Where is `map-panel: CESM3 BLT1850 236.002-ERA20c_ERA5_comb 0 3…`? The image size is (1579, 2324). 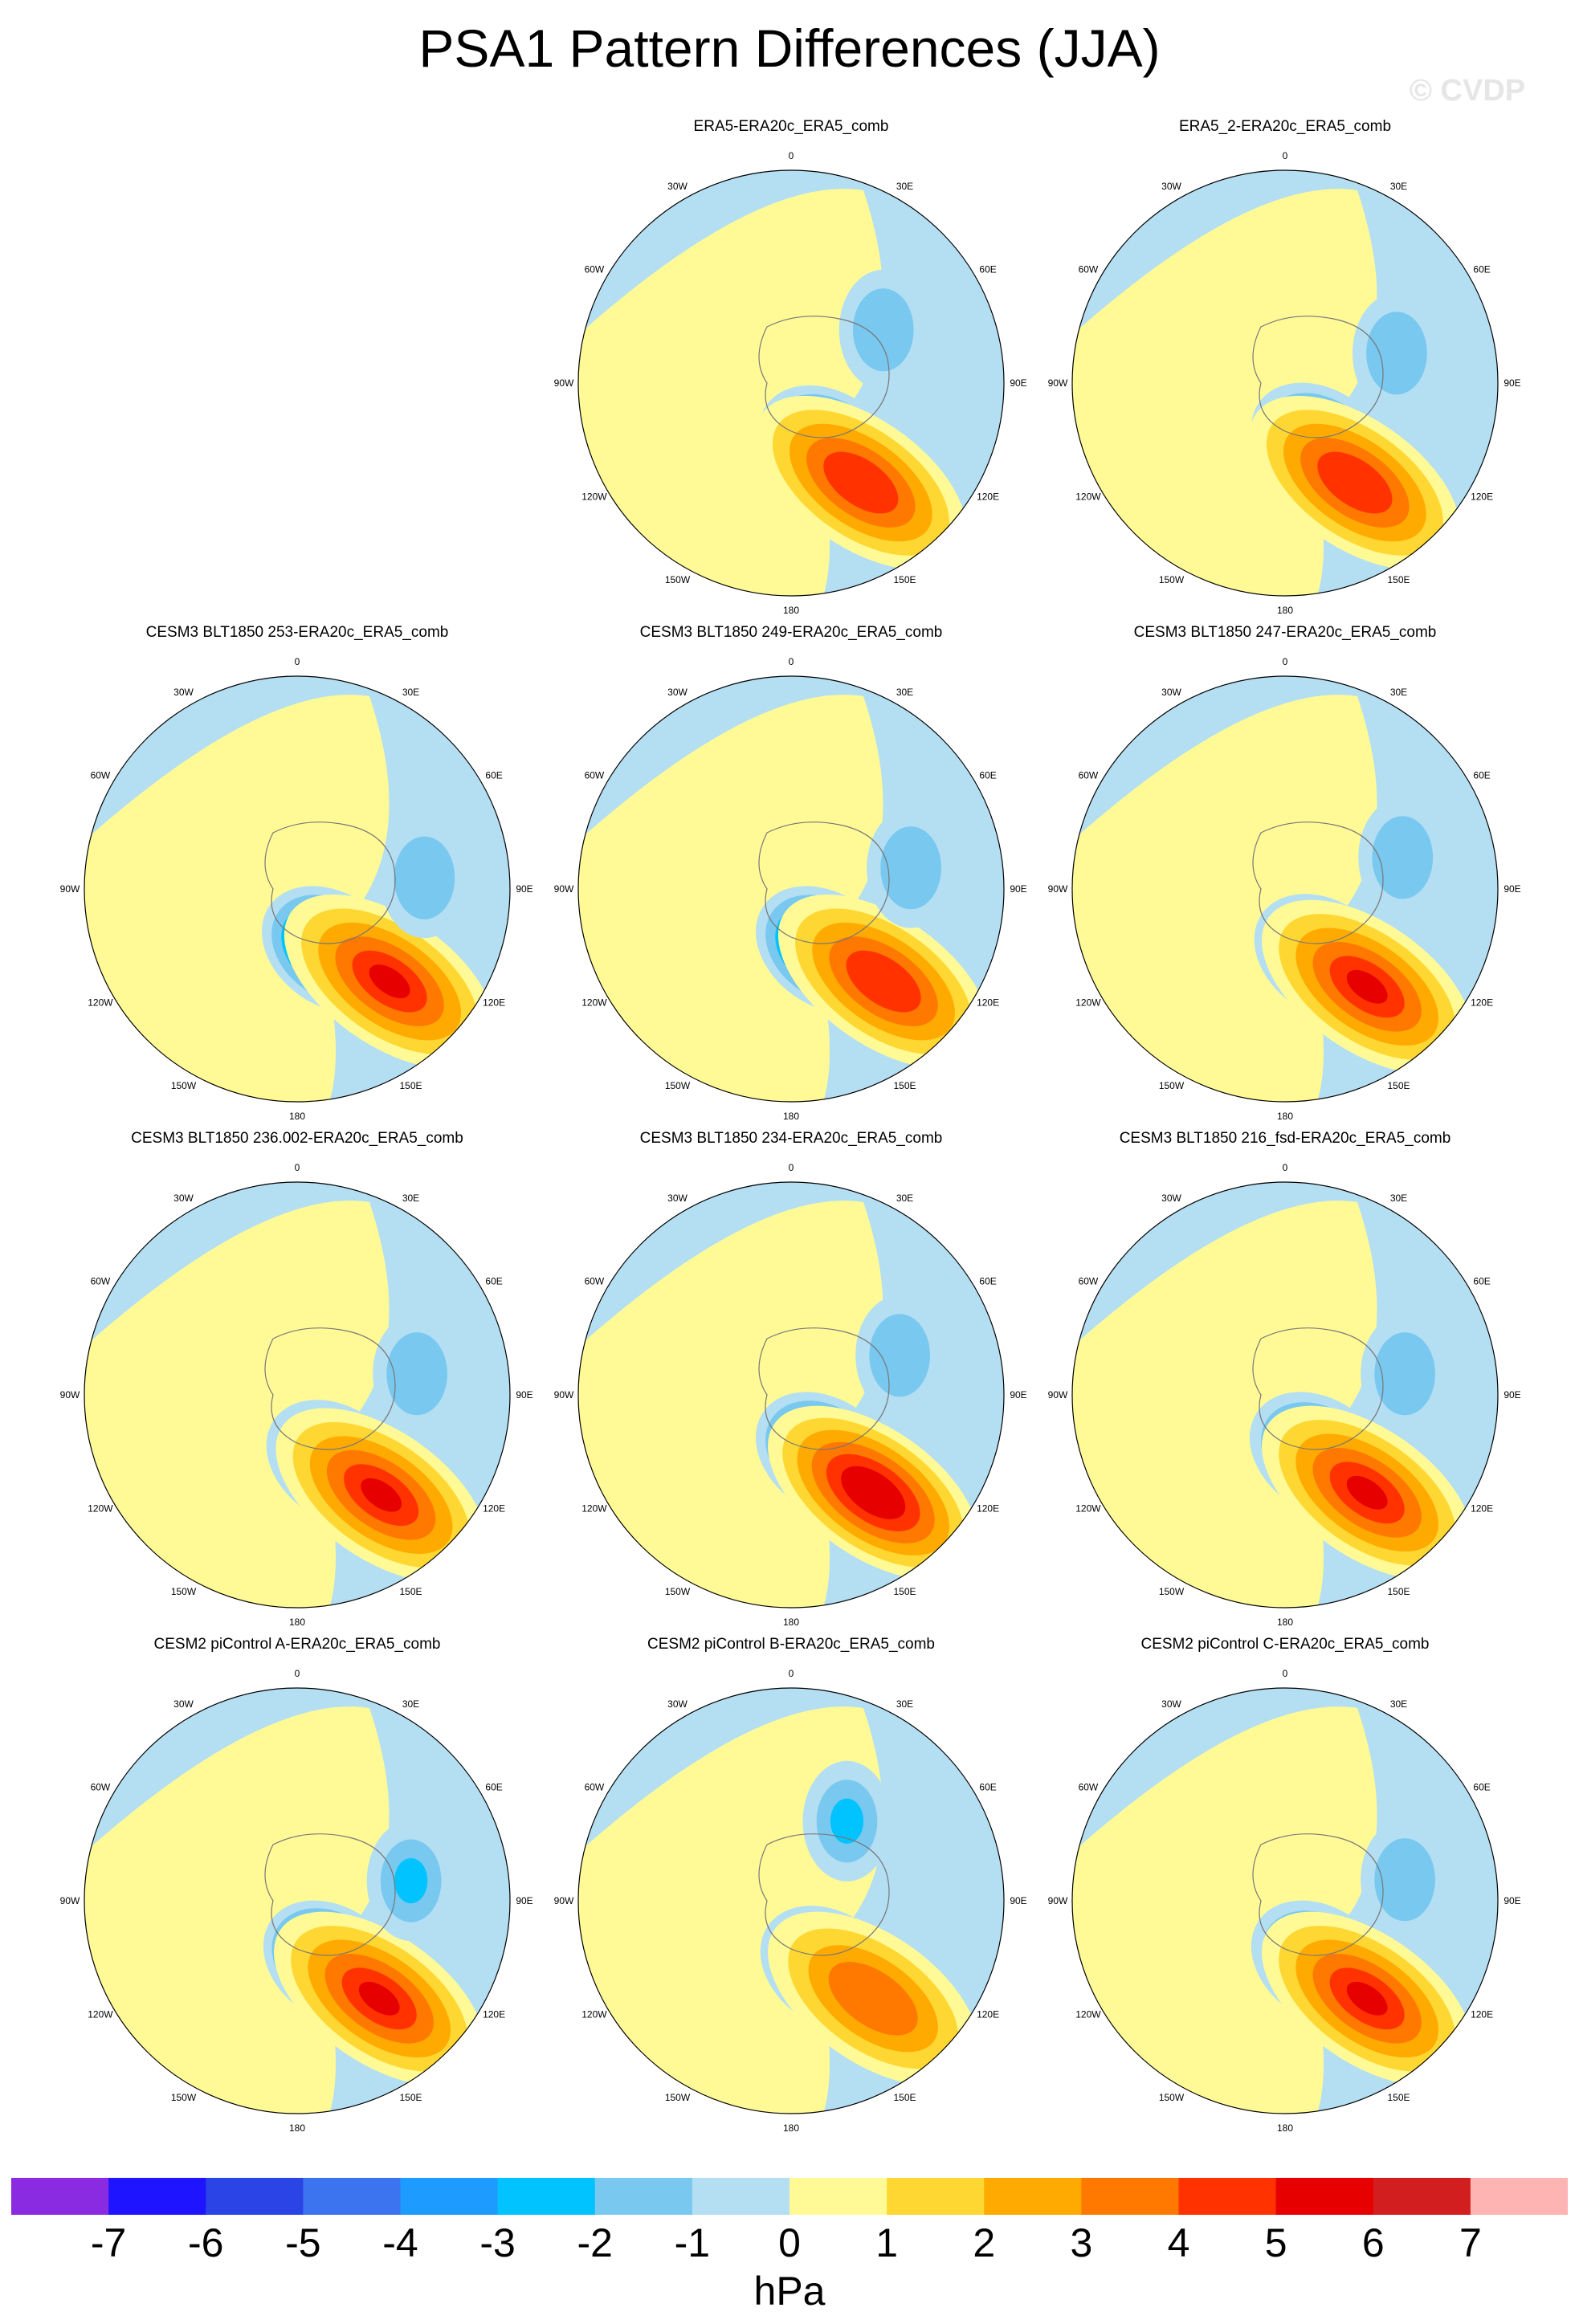 map-panel: CESM3 BLT1850 236.002-ERA20c_ERA5_comb 0 3… is located at coordinates (297, 1379).